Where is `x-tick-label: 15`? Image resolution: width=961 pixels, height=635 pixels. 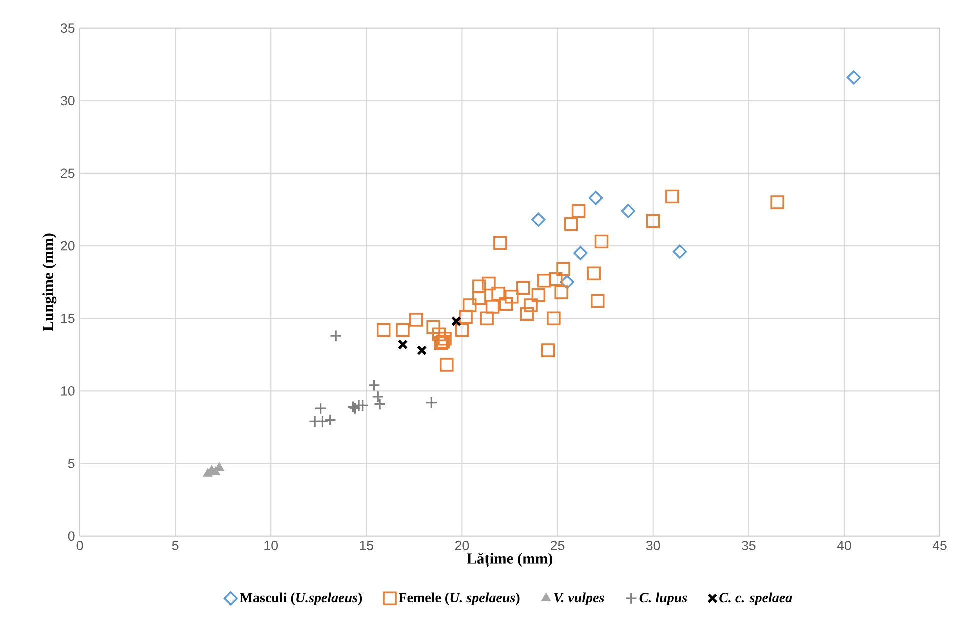
x-tick-label: 15 is located at coordinates (367, 545).